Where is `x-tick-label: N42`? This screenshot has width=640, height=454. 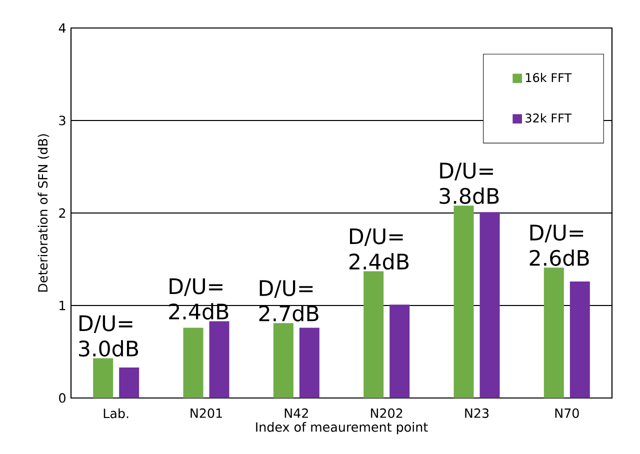 x-tick-label: N42 is located at coordinates (296, 413).